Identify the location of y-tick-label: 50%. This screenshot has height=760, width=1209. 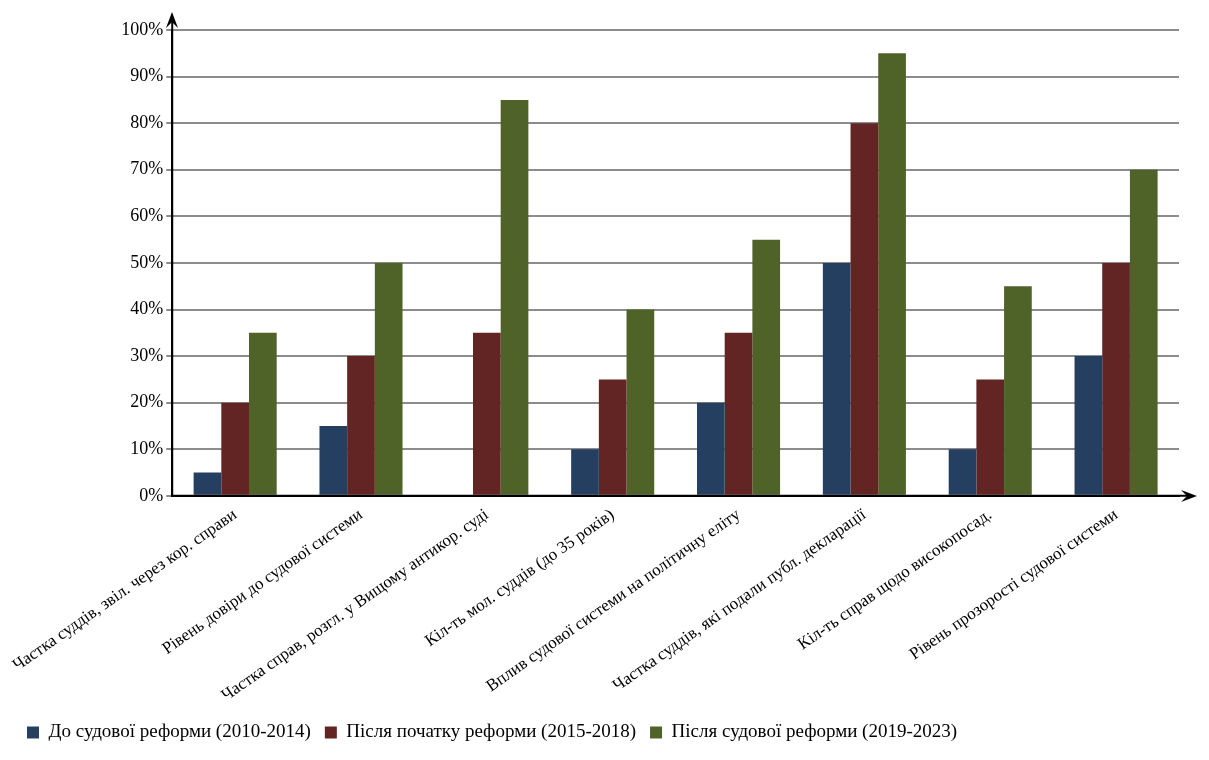
(147, 261).